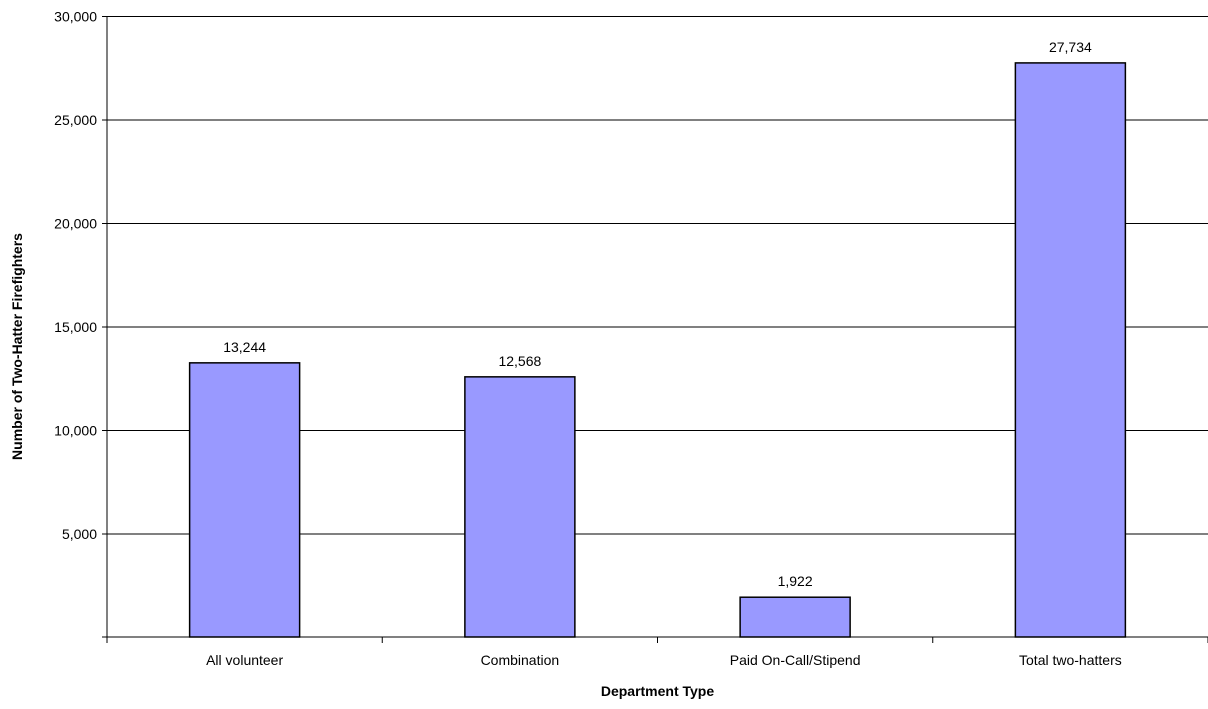  Describe the element at coordinates (520, 660) in the screenshot. I see `x-tick-label: Combination` at that location.